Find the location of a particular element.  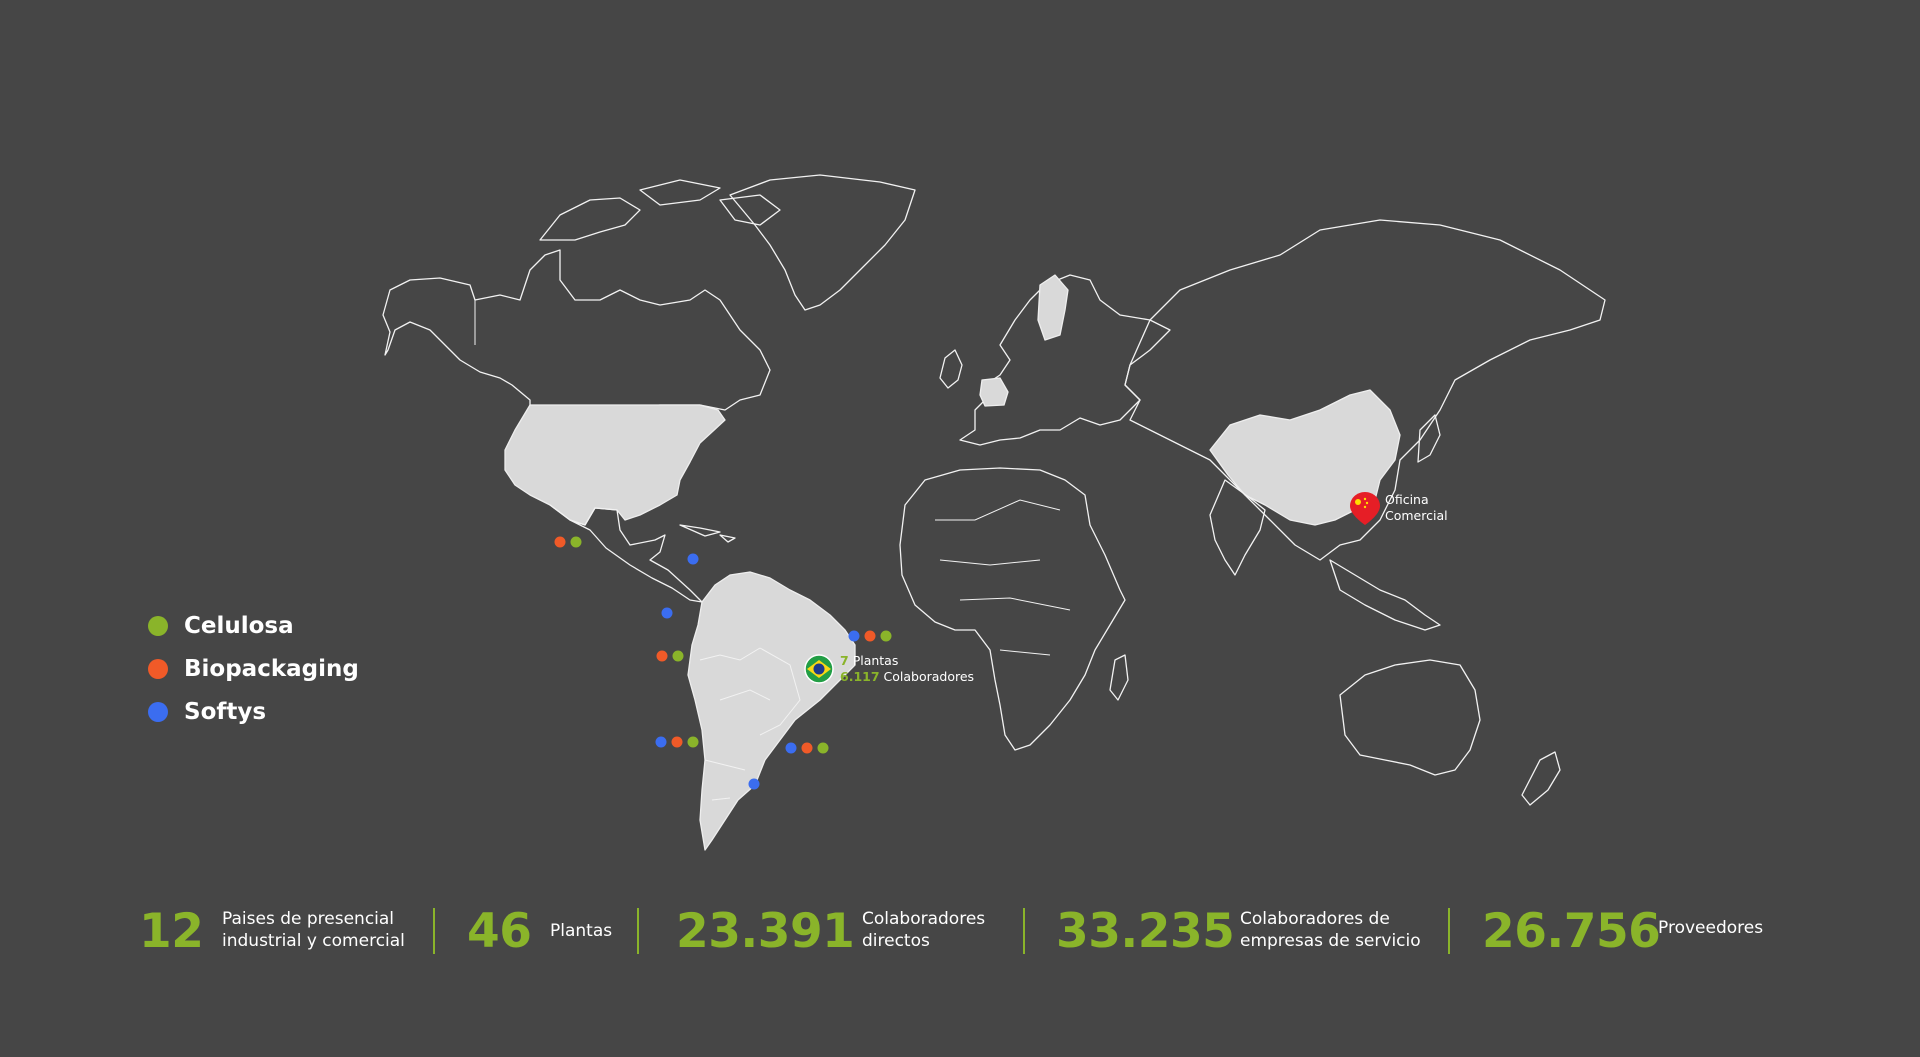

stat-direct-employees-label-line1: Colaboradores is located at coordinates (924, 919).